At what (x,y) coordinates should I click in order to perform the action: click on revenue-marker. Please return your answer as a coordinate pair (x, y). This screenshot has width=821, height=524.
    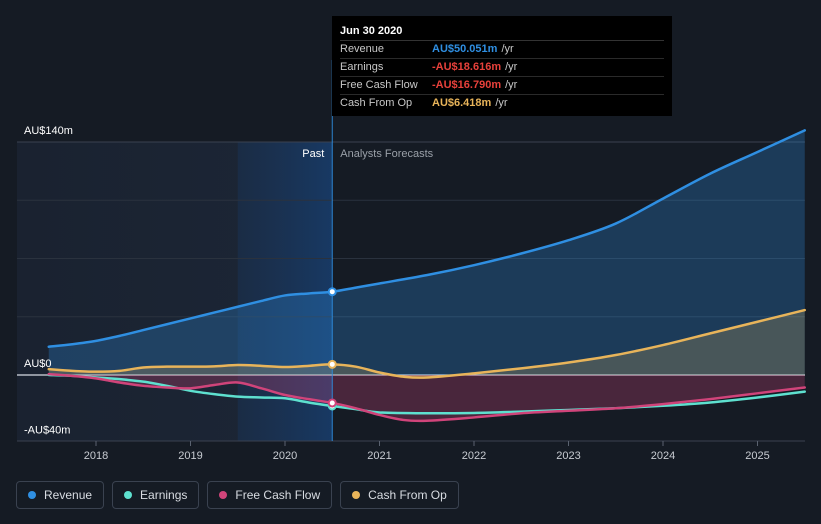
    Looking at the image, I should click on (332, 292).